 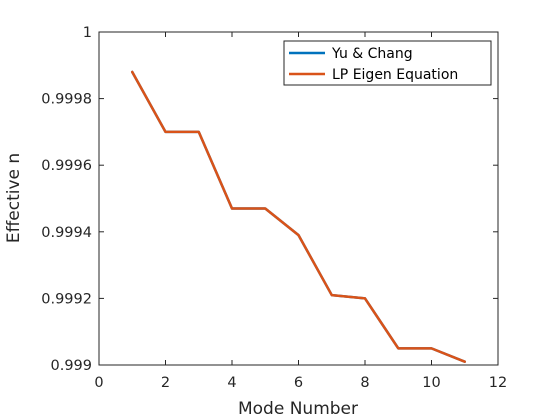 I want to click on y-tick-label: 0.9992, so click(x=66, y=299).